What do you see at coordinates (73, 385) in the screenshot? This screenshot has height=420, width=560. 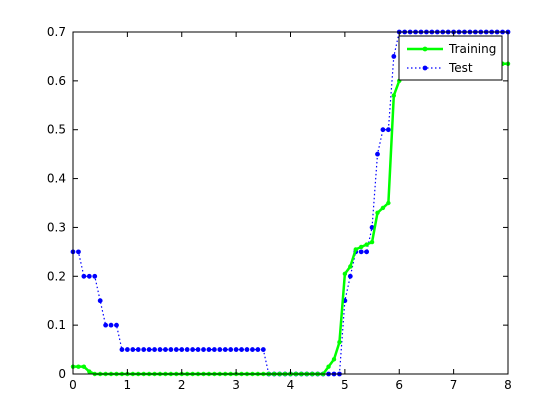 I see `x-tick-label: 0` at bounding box center [73, 385].